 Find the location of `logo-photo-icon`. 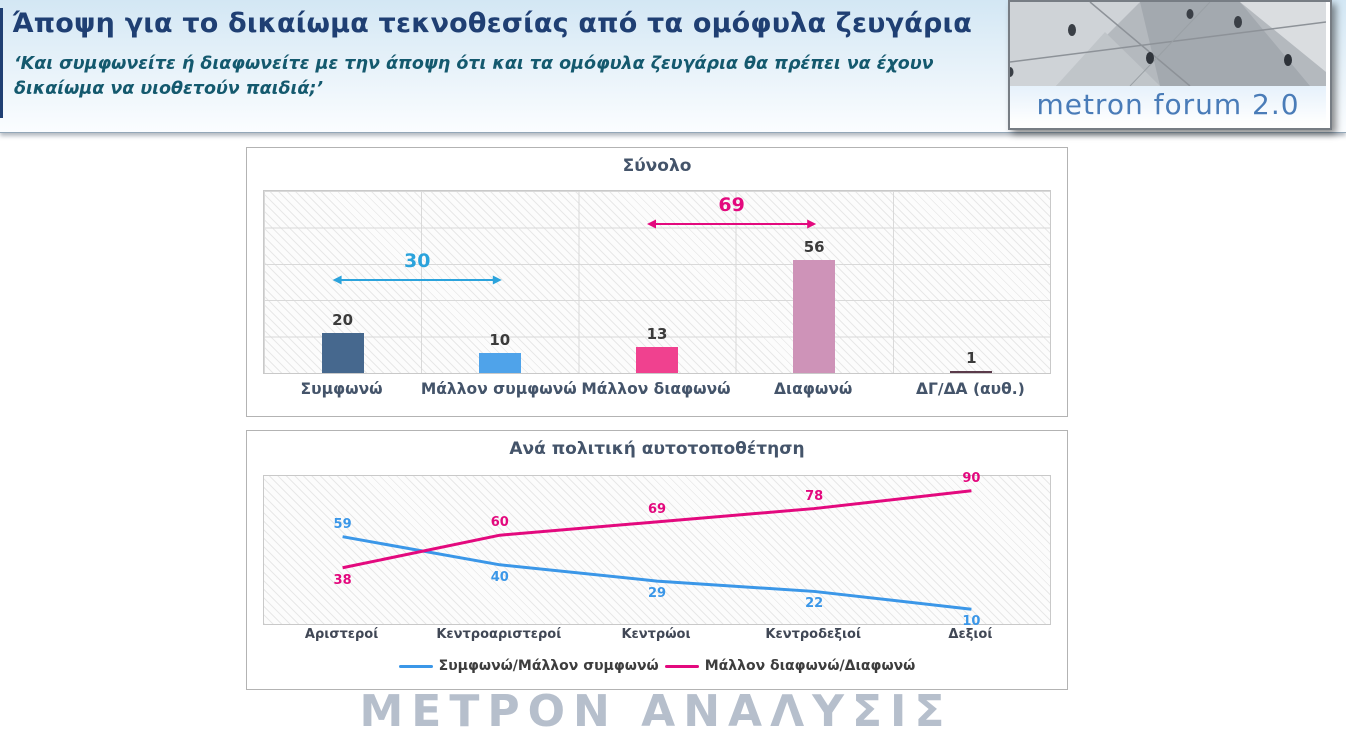

logo-photo-icon is located at coordinates (1168, 44).